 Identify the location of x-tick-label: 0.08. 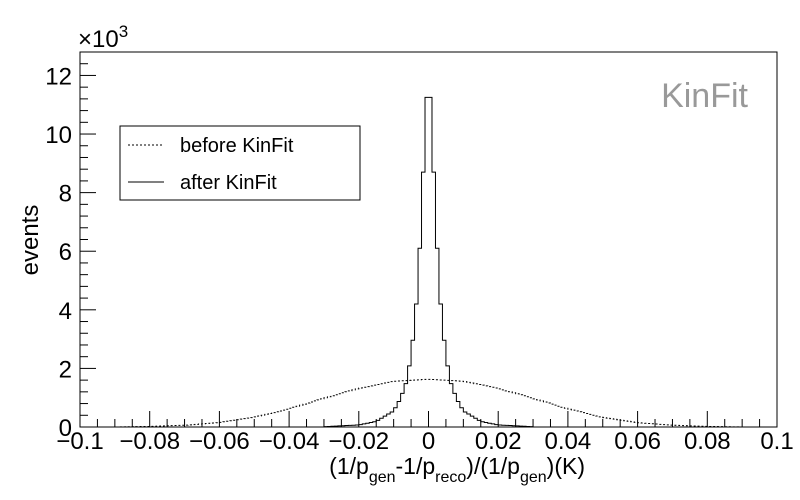
(707, 441).